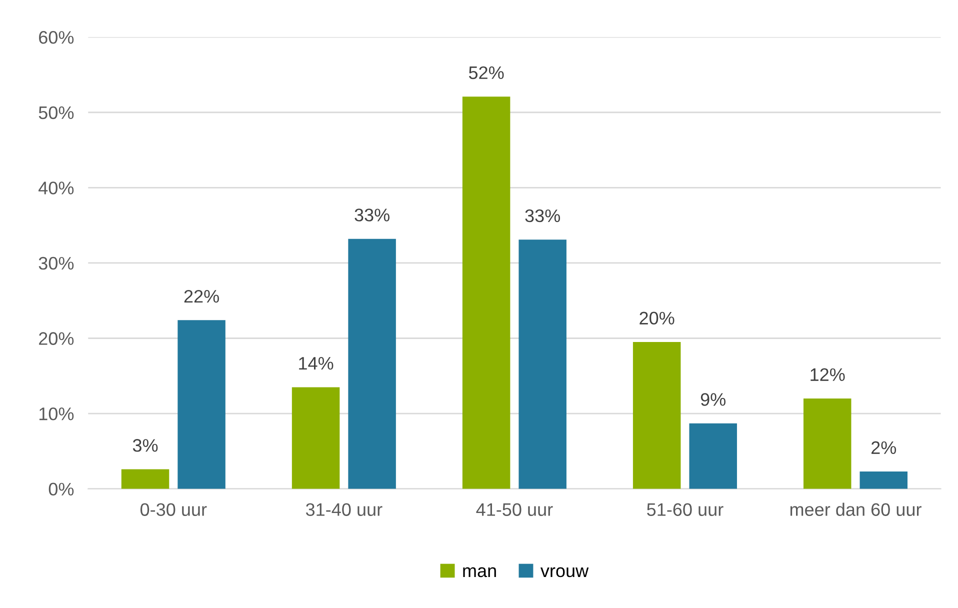 Image resolution: width=958 pixels, height=608 pixels. I want to click on data-label: 20%, so click(657, 318).